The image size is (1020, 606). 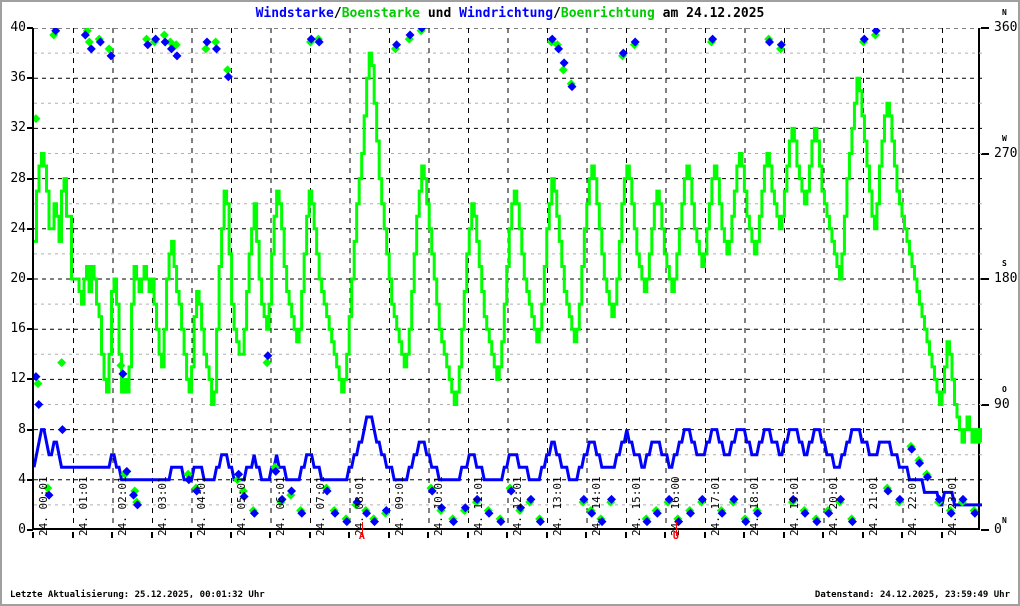 What do you see at coordinates (1006, 278) in the screenshot?
I see `y-tick-right: 180` at bounding box center [1006, 278].